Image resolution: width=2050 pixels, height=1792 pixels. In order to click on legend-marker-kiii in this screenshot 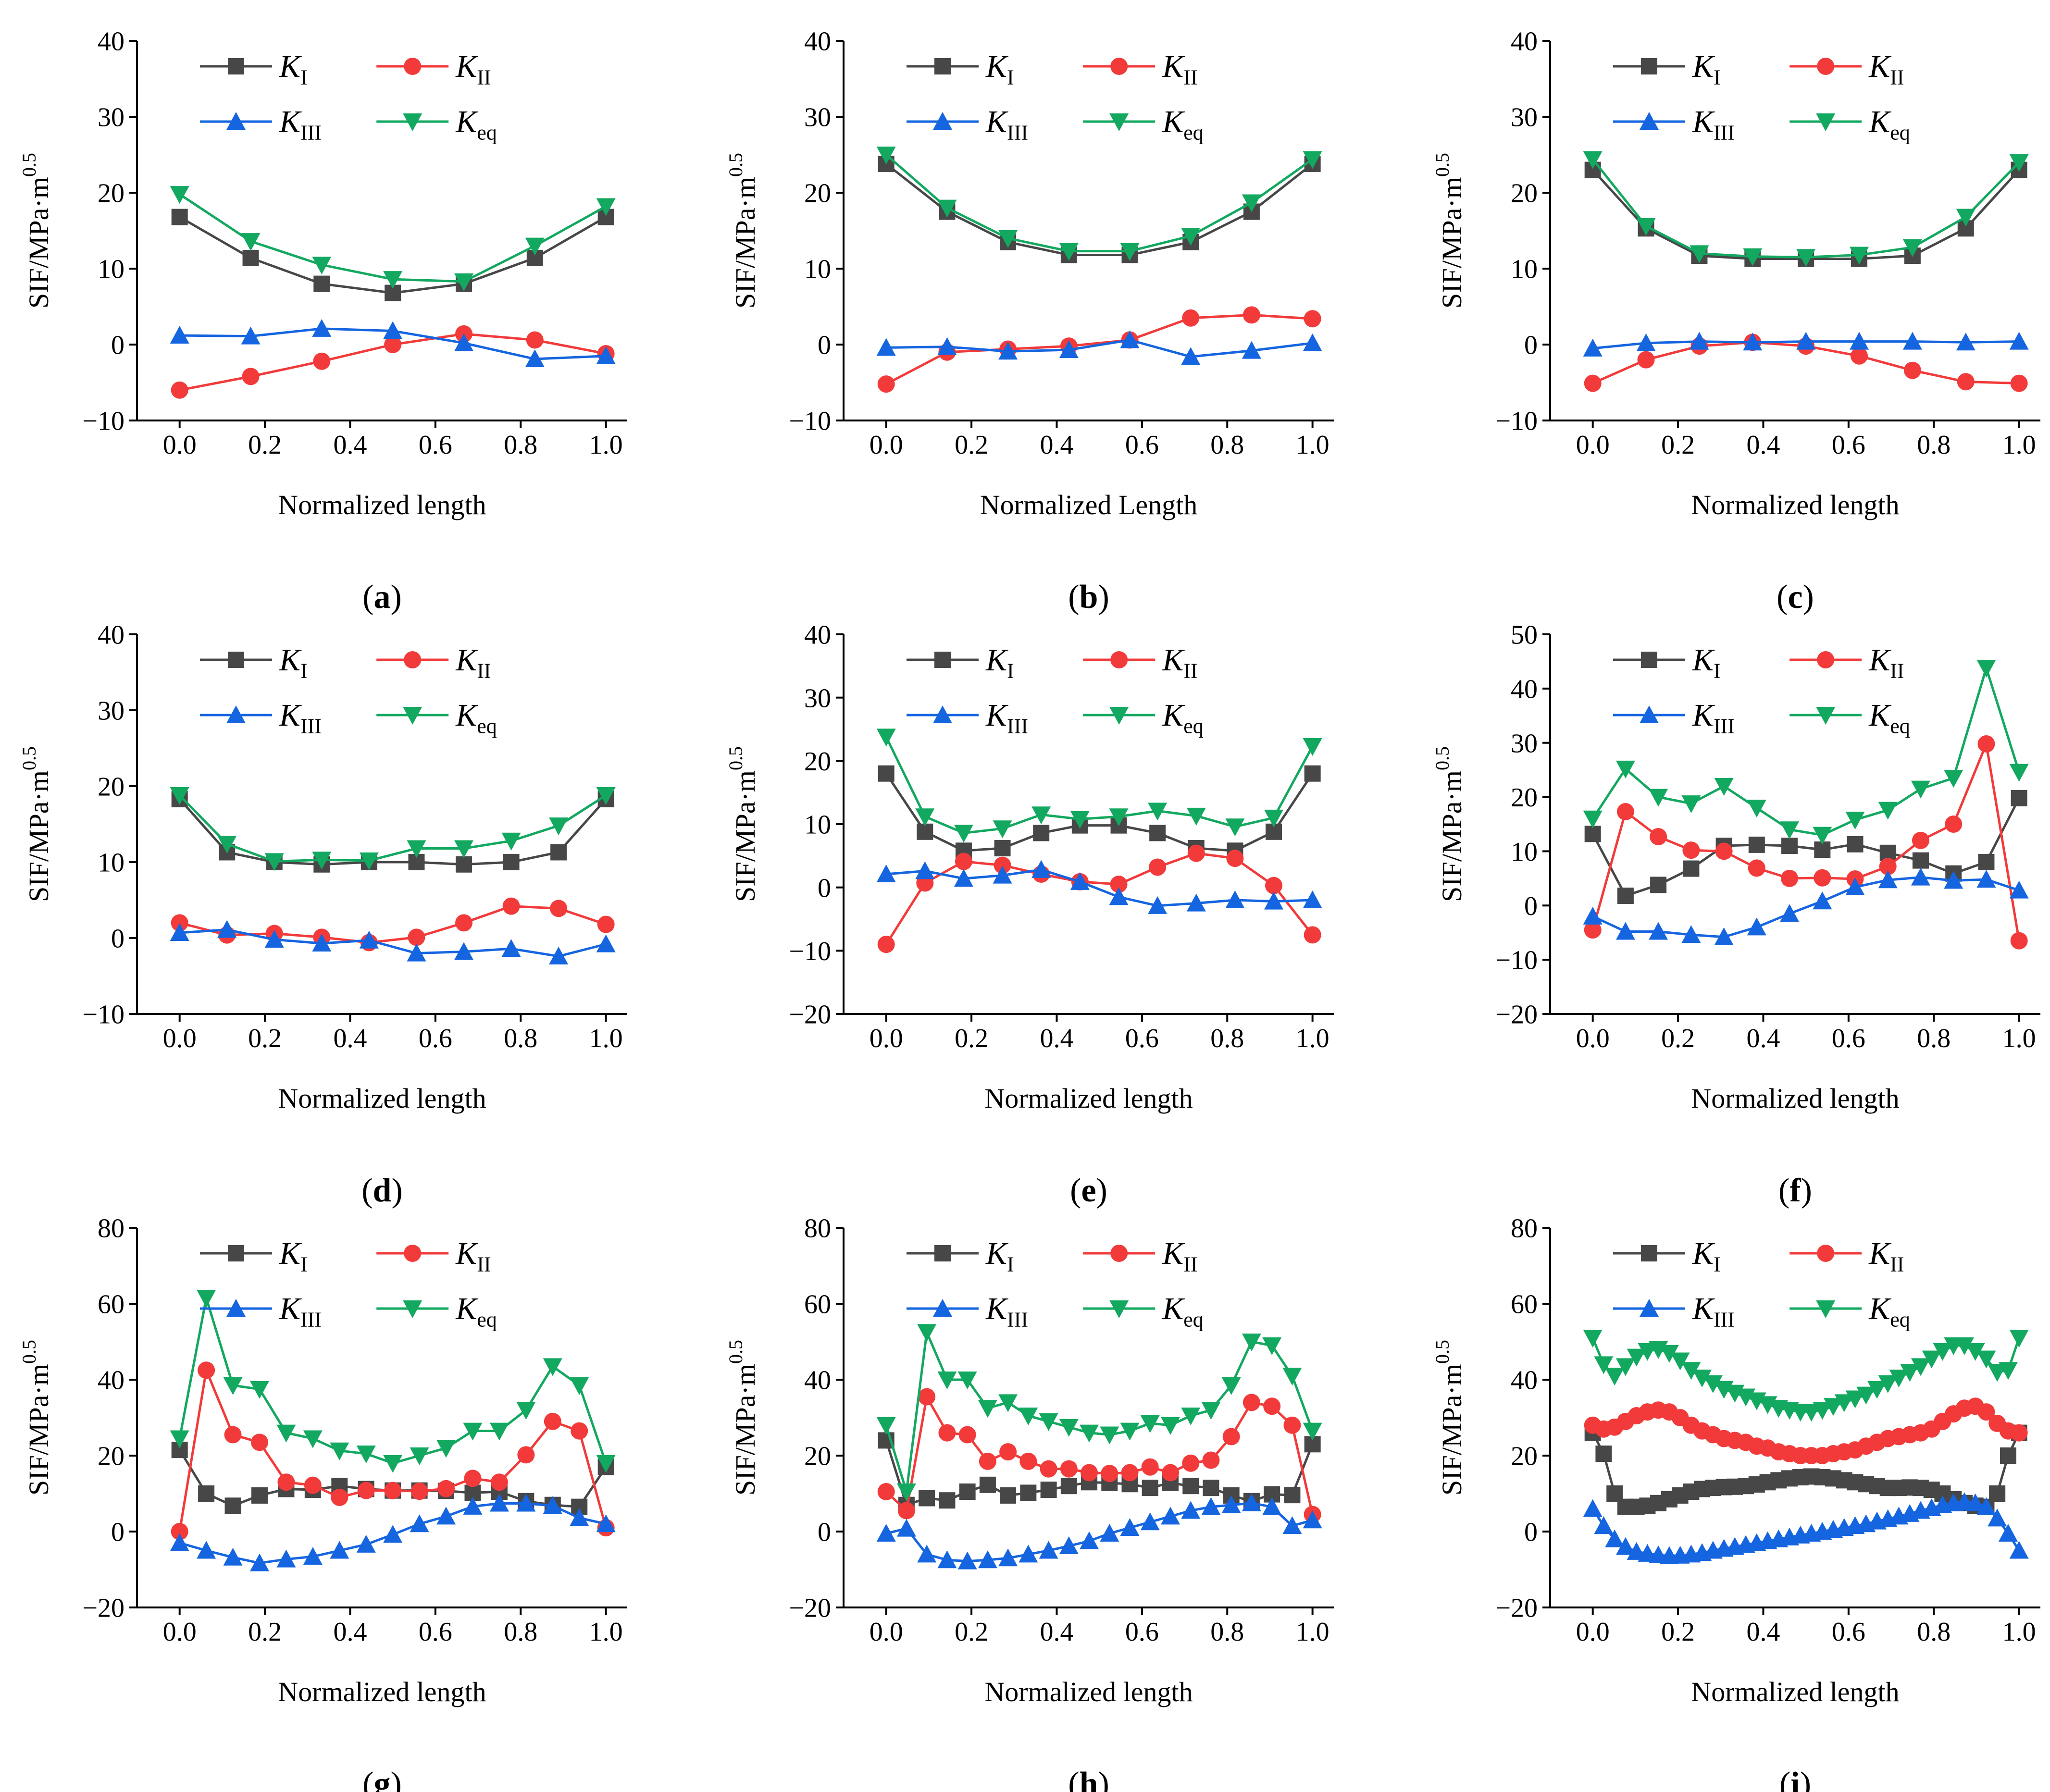, I will do `click(236, 714)`.